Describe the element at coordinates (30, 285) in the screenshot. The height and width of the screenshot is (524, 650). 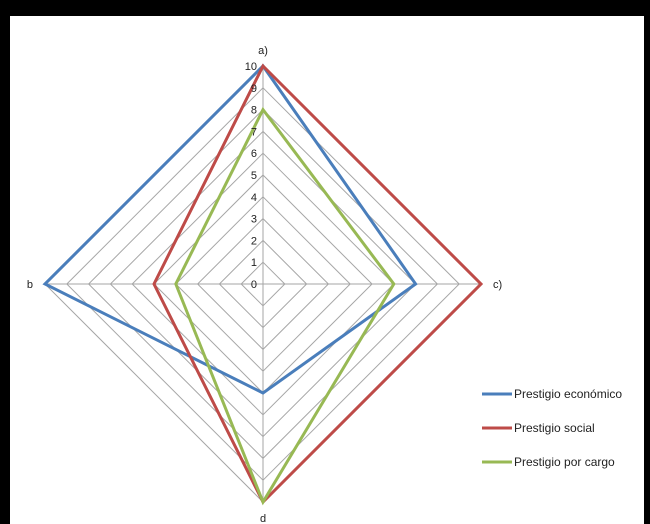
I see `category-label-3: b` at that location.